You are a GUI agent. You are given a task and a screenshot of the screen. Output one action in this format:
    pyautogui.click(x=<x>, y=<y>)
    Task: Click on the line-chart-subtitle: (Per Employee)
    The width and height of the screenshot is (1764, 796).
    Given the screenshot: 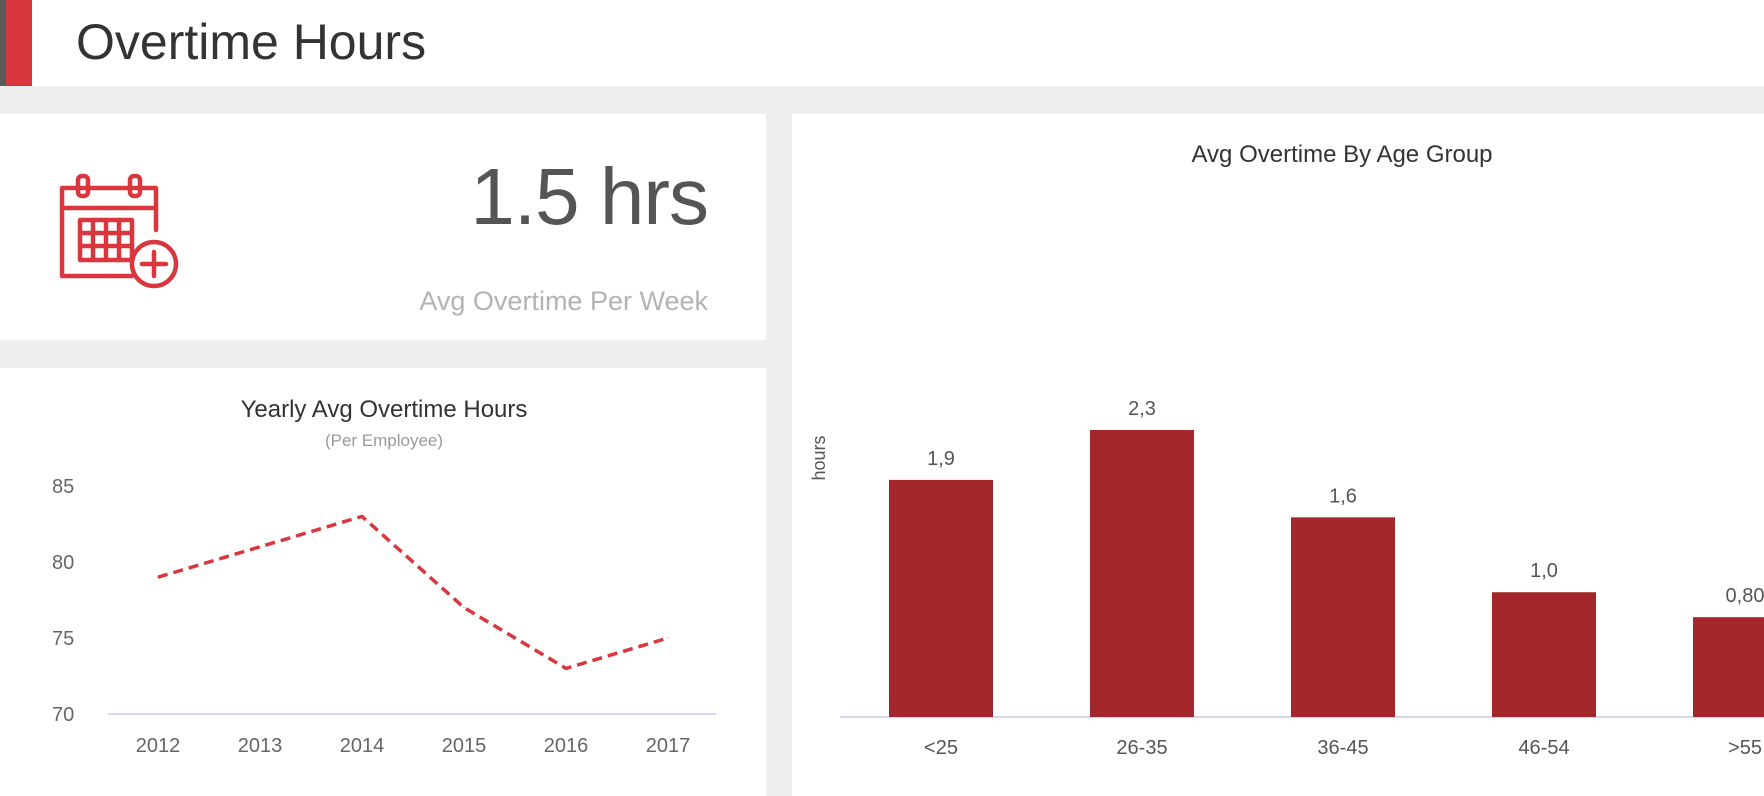 What is the action you would take?
    pyautogui.click(x=384, y=440)
    